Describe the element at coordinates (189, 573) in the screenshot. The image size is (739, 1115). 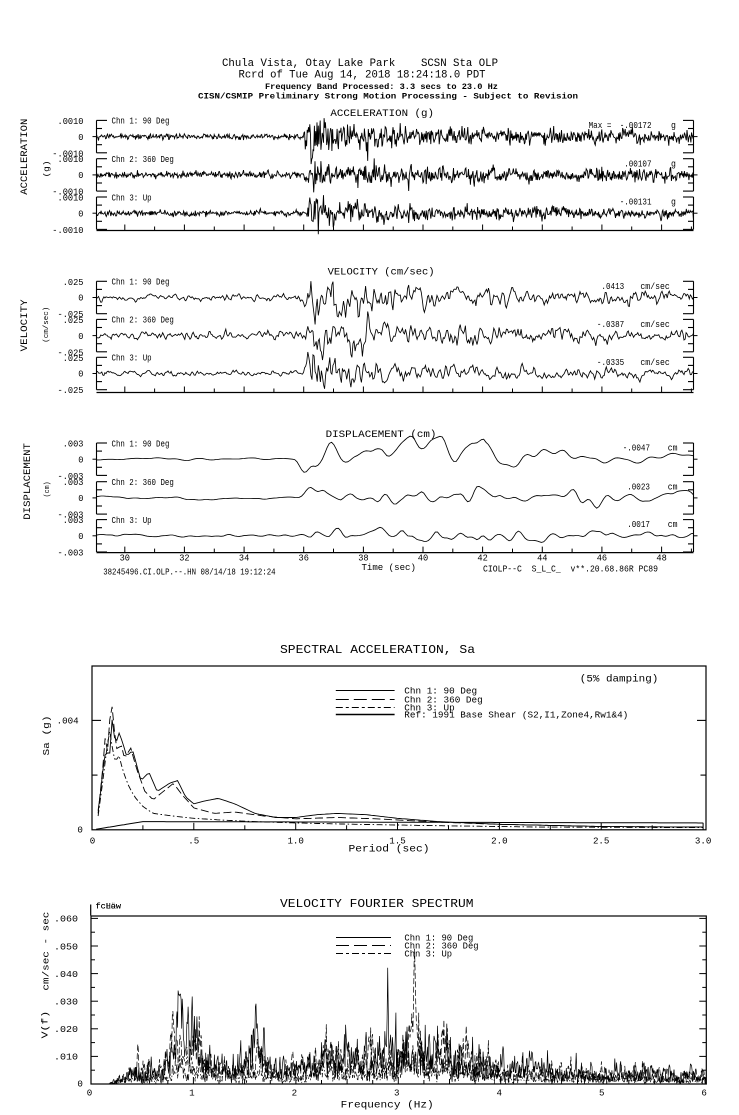
I see `svg-text:38245496.CI.OLP.--.HN 08/14/18: 38245496.CI.OLP.--.HN 08/14/18 19:12:24` at that location.